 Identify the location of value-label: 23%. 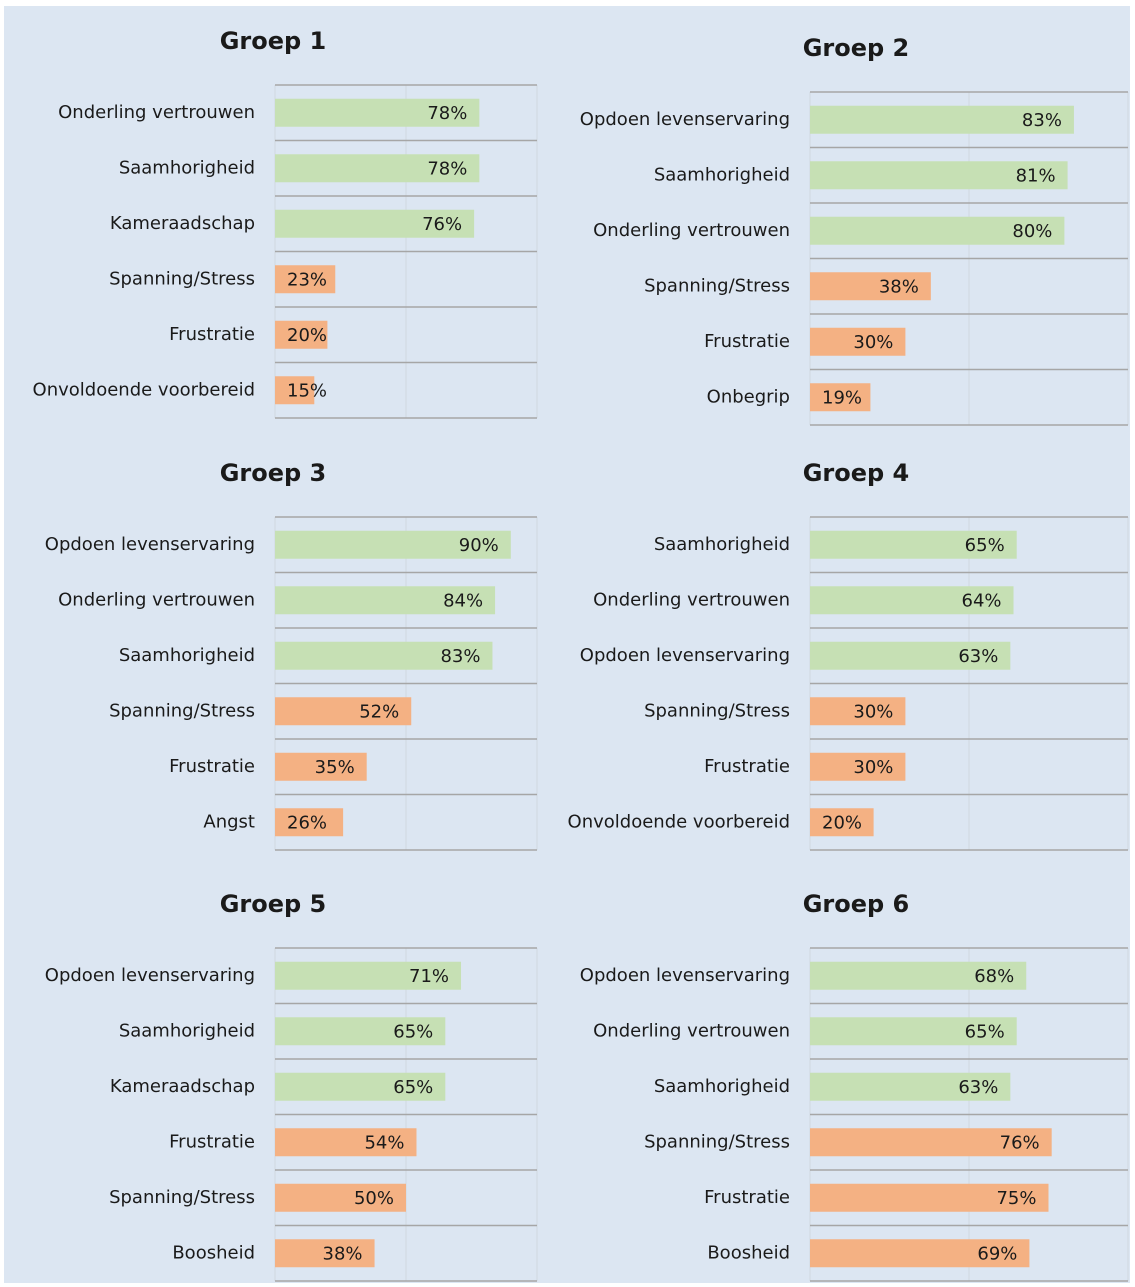
(307, 279).